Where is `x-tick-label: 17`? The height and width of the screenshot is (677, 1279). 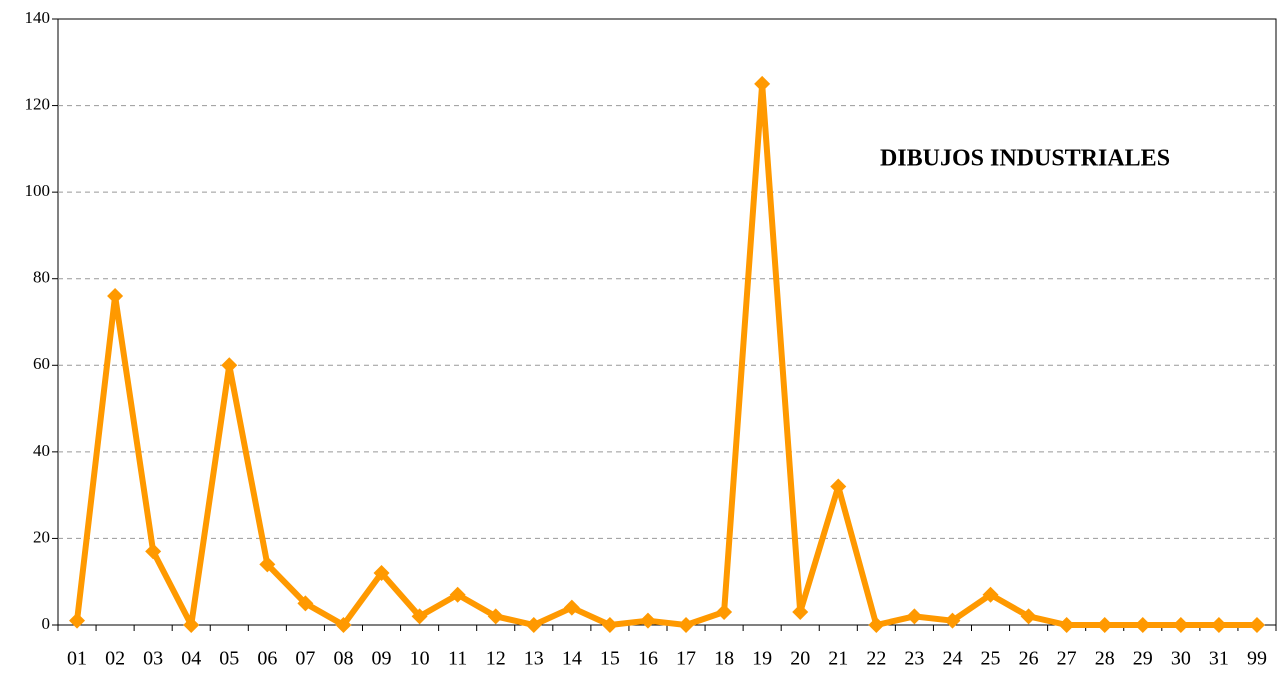 x-tick-label: 17 is located at coordinates (686, 659).